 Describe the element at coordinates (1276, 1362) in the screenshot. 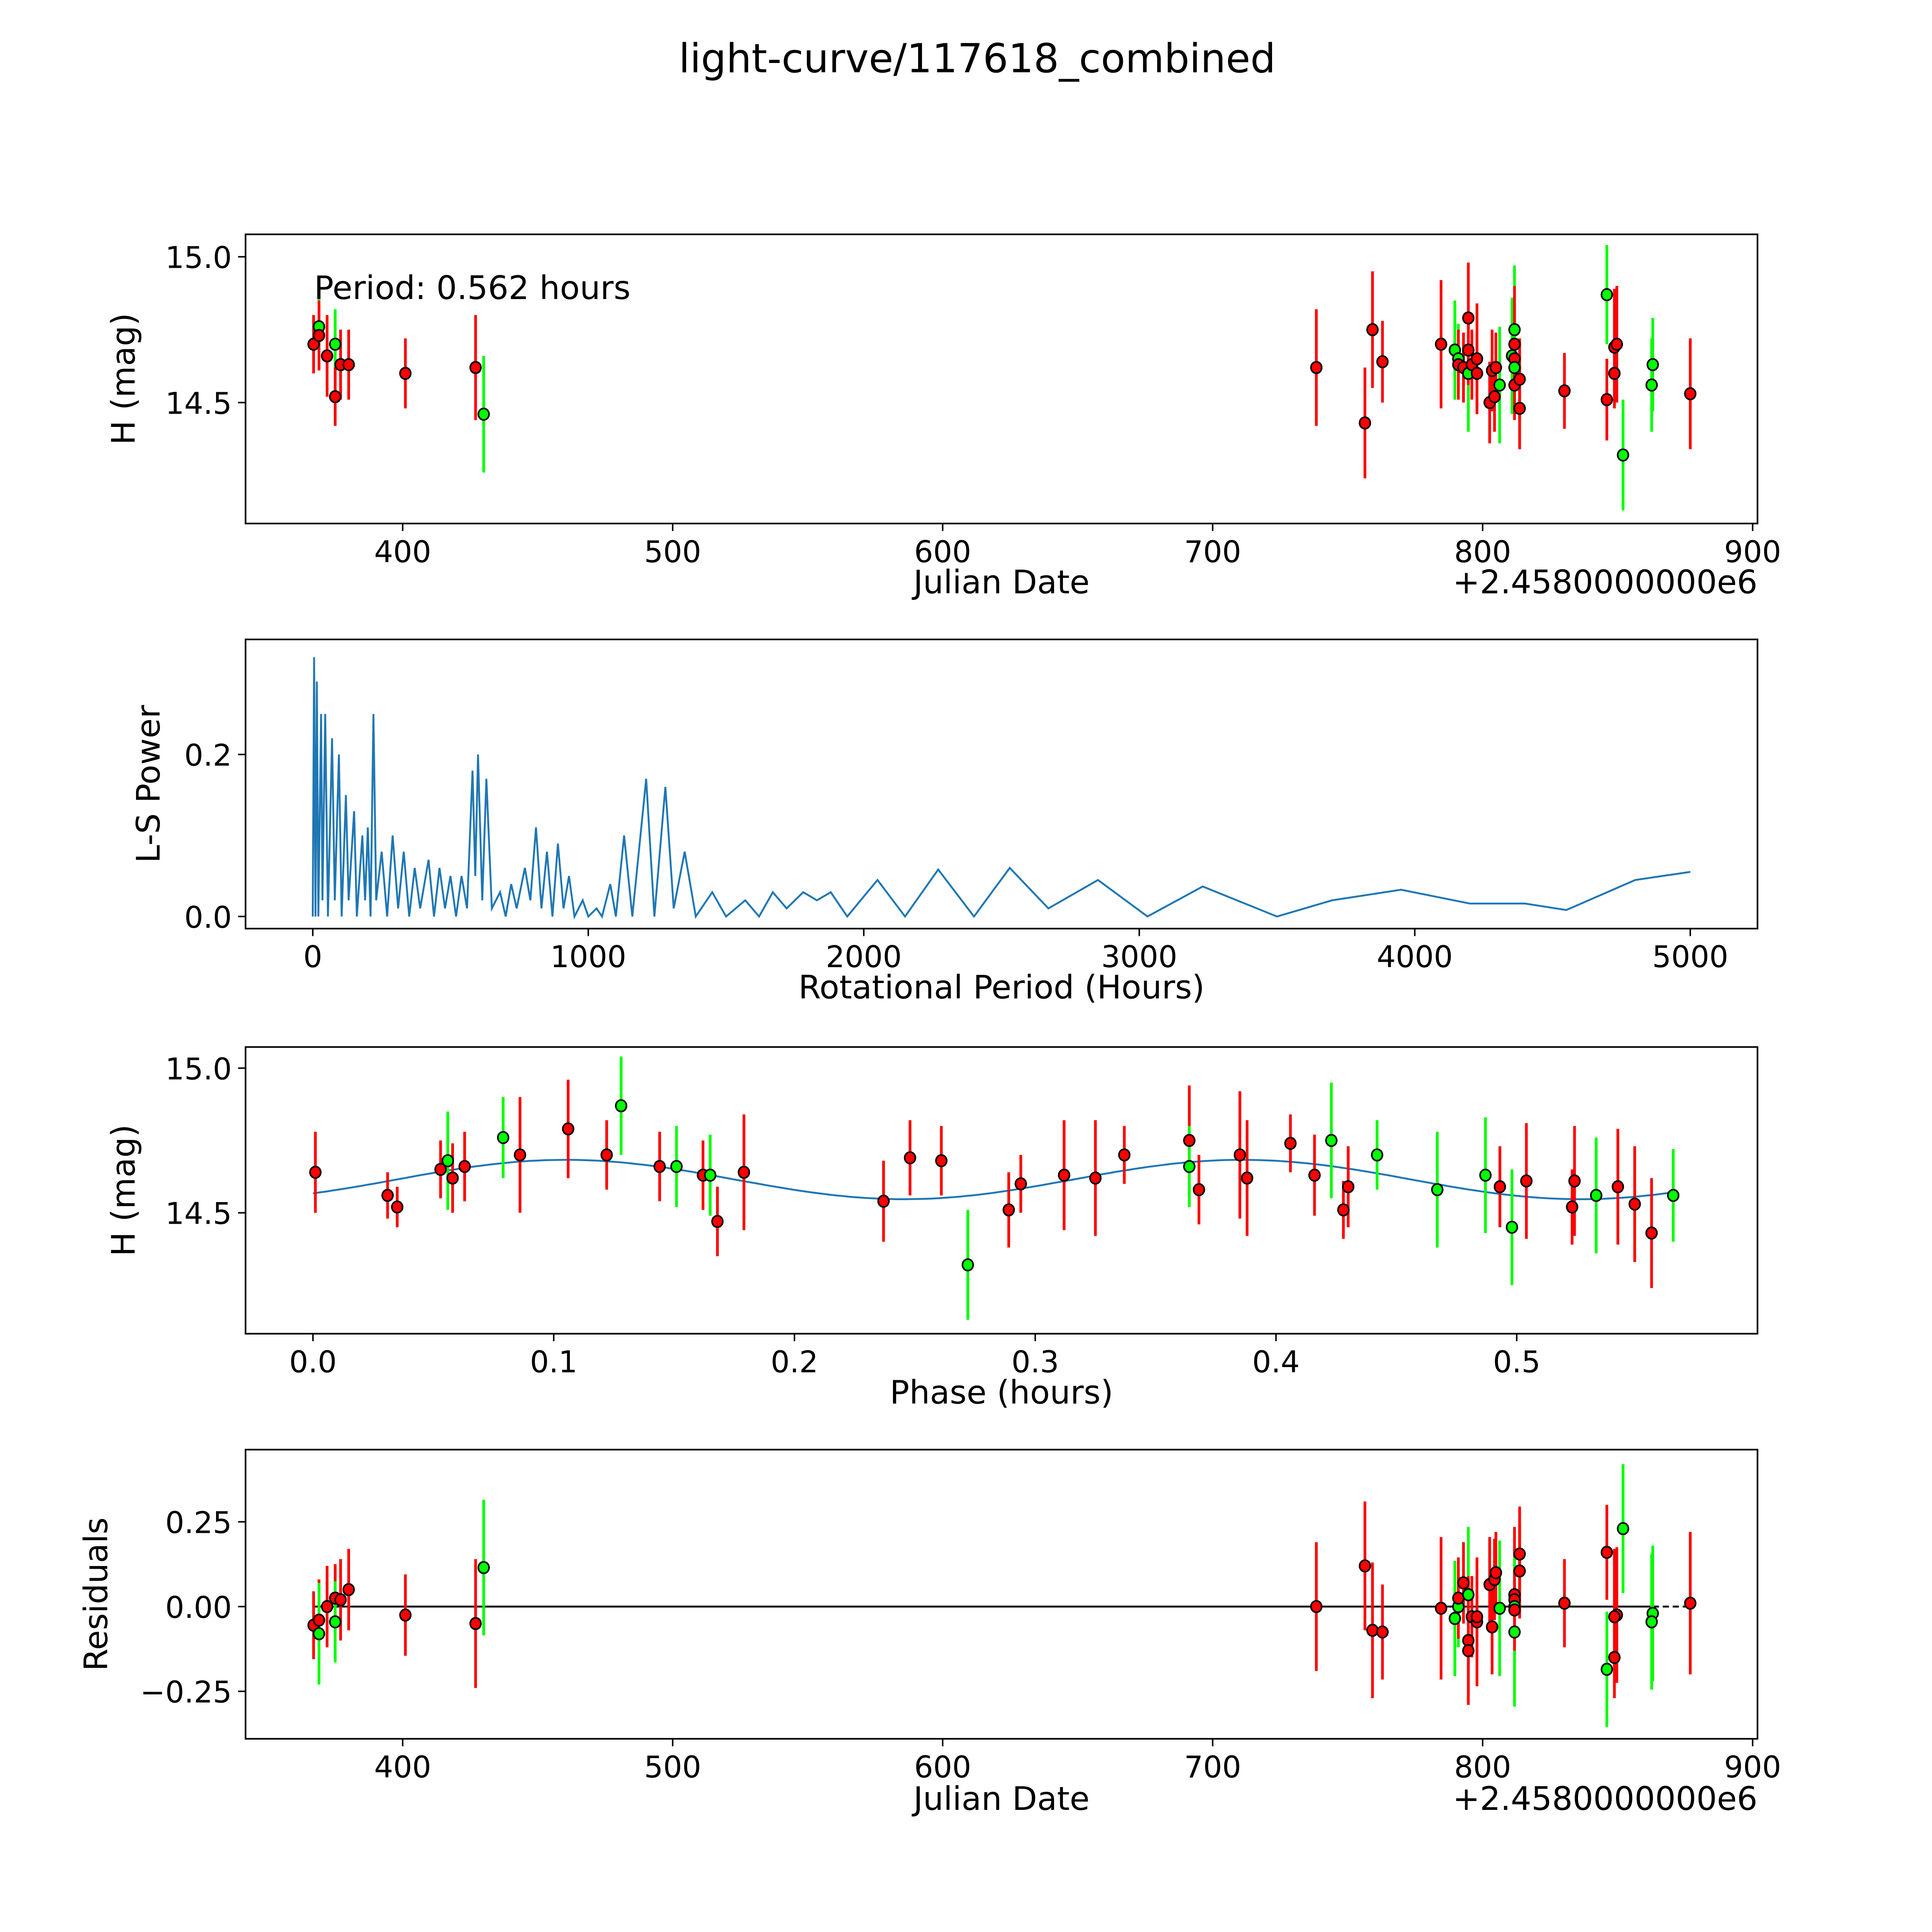

I see `x-tick-label: 0.4` at that location.